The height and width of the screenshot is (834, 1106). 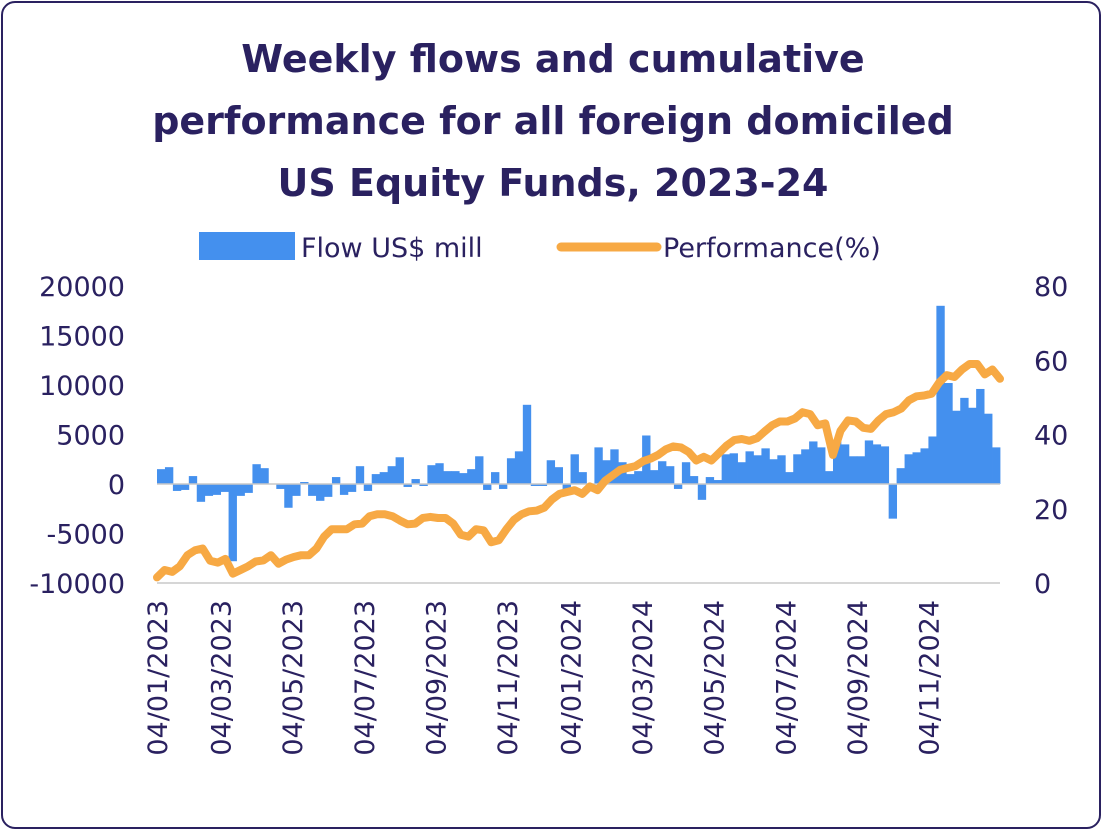 What do you see at coordinates (1042, 584) in the screenshot?
I see `right-tick-label: 0` at bounding box center [1042, 584].